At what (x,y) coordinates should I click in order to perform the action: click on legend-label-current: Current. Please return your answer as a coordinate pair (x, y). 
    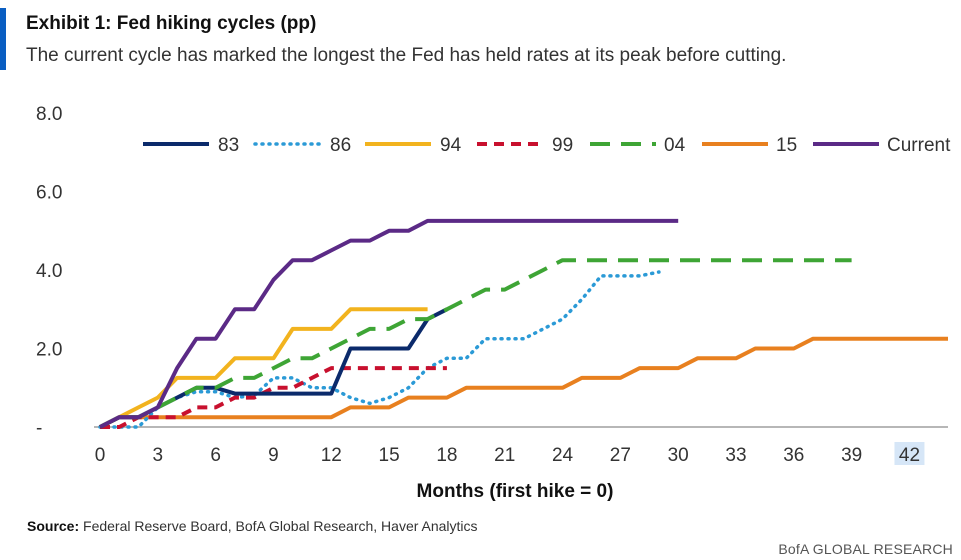
    Looking at the image, I should click on (919, 145).